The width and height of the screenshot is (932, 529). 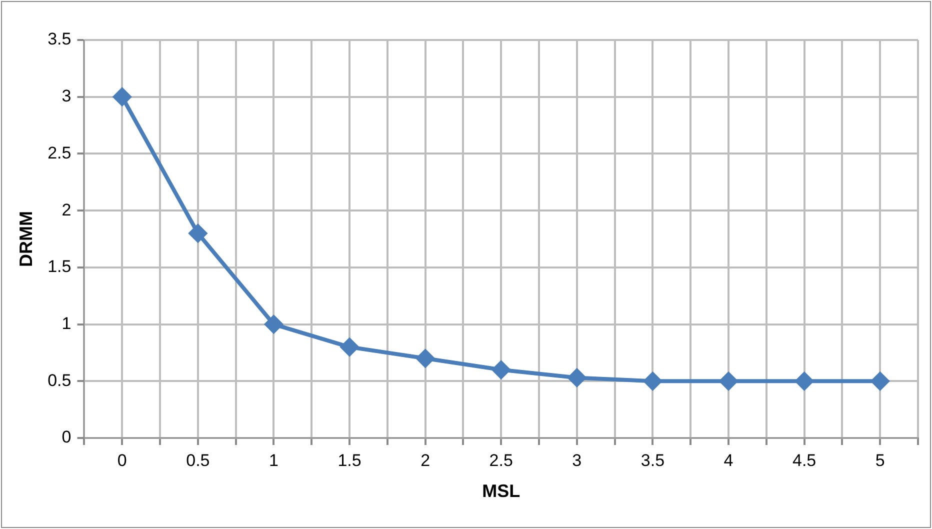 I want to click on x-axis-title: MSL, so click(x=501, y=491).